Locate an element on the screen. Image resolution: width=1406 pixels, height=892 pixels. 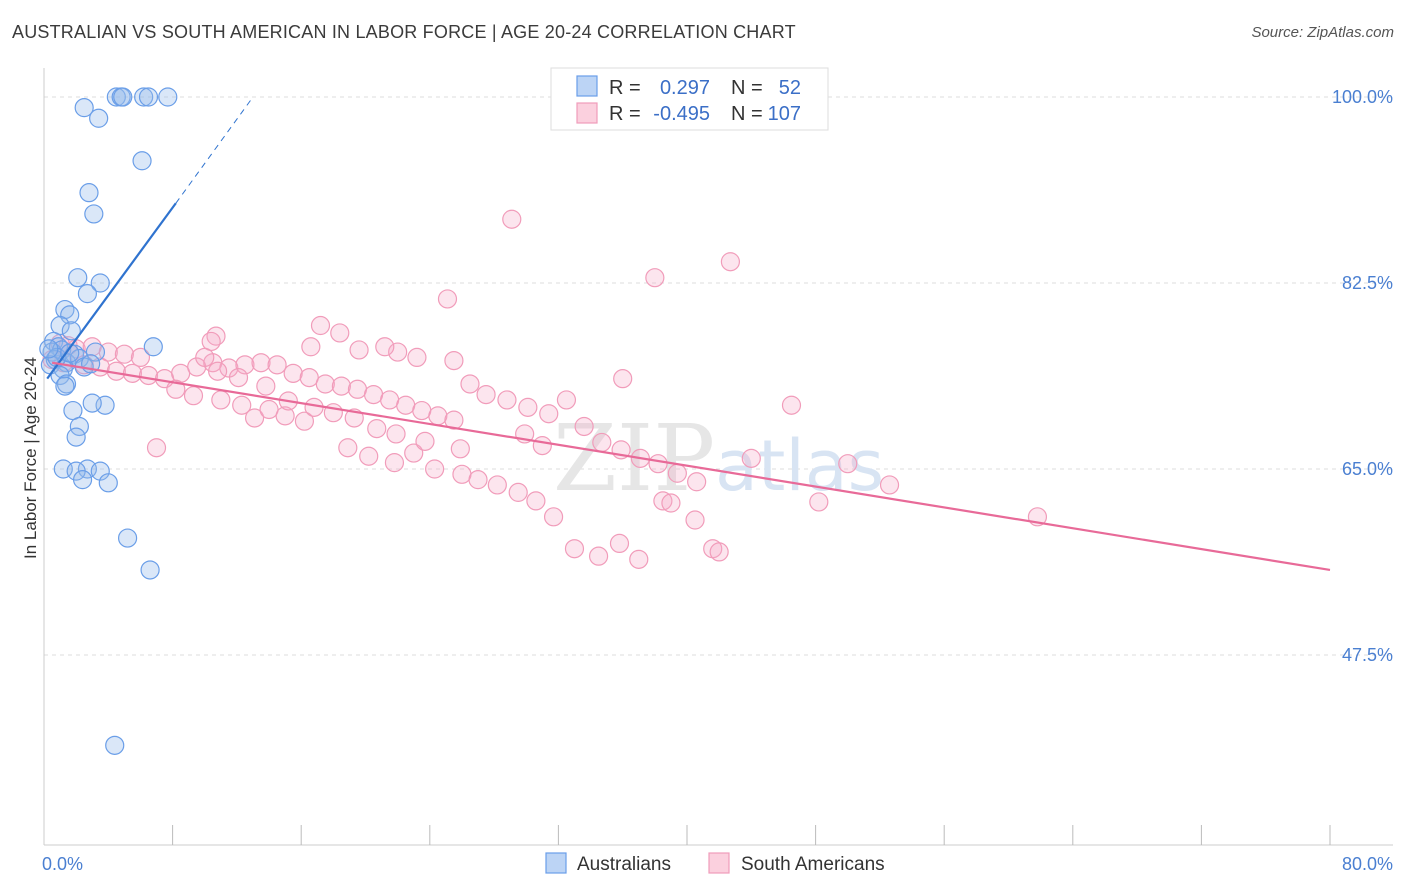
y-tick-labels: 47.5% 65.0% 82.5% 100.0% is located at coordinates (1362, 376).